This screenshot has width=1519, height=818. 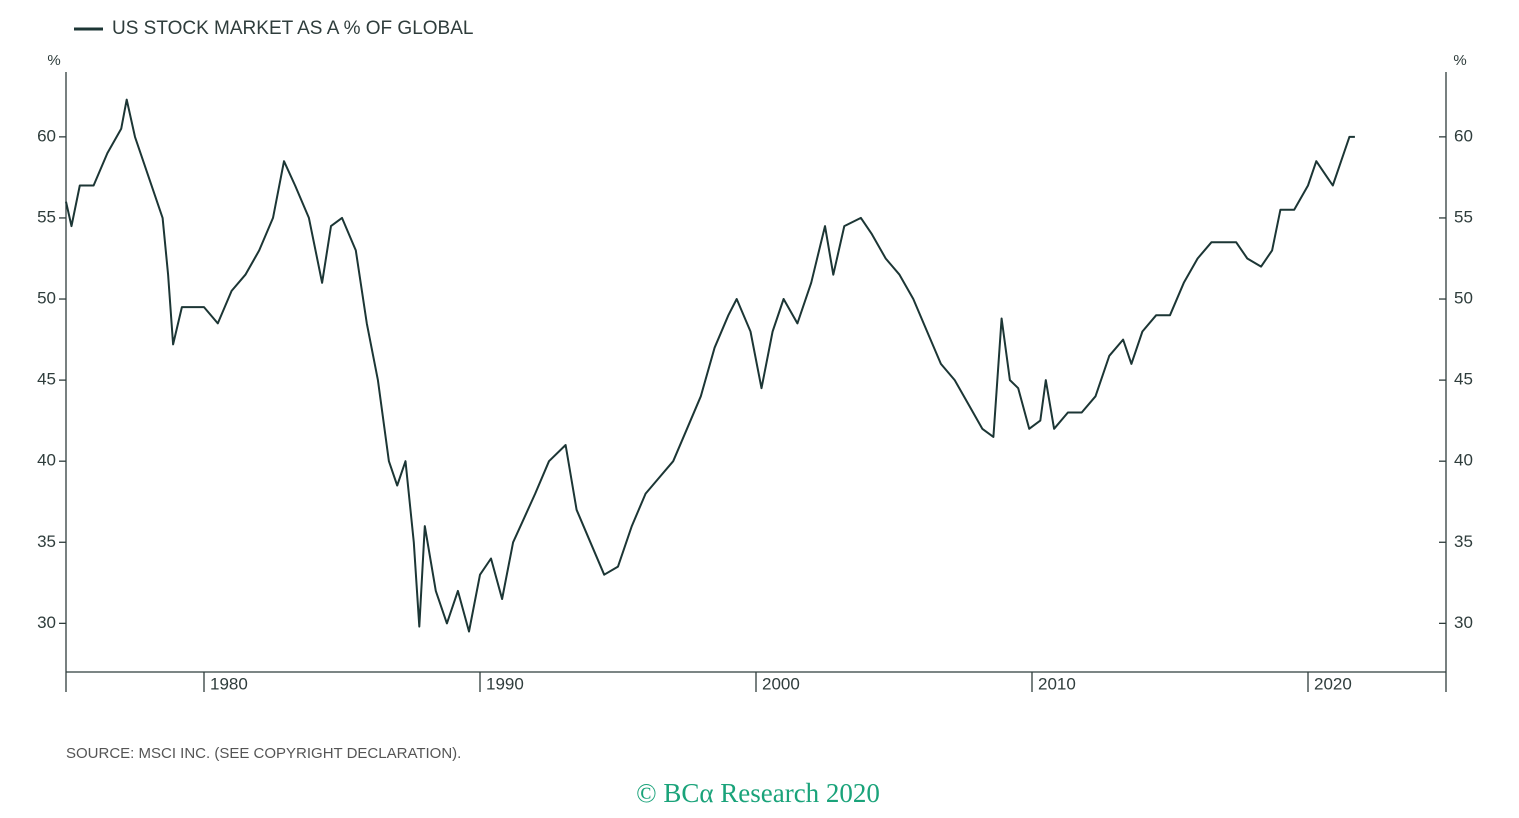 I want to click on y-tick-label: 45, so click(x=46, y=379).